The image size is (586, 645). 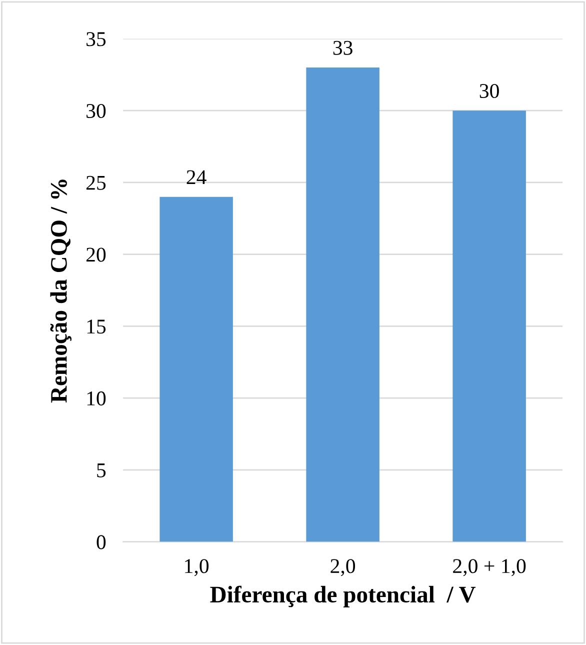 What do you see at coordinates (197, 567) in the screenshot?
I see `x-tick-label: 1,0` at bounding box center [197, 567].